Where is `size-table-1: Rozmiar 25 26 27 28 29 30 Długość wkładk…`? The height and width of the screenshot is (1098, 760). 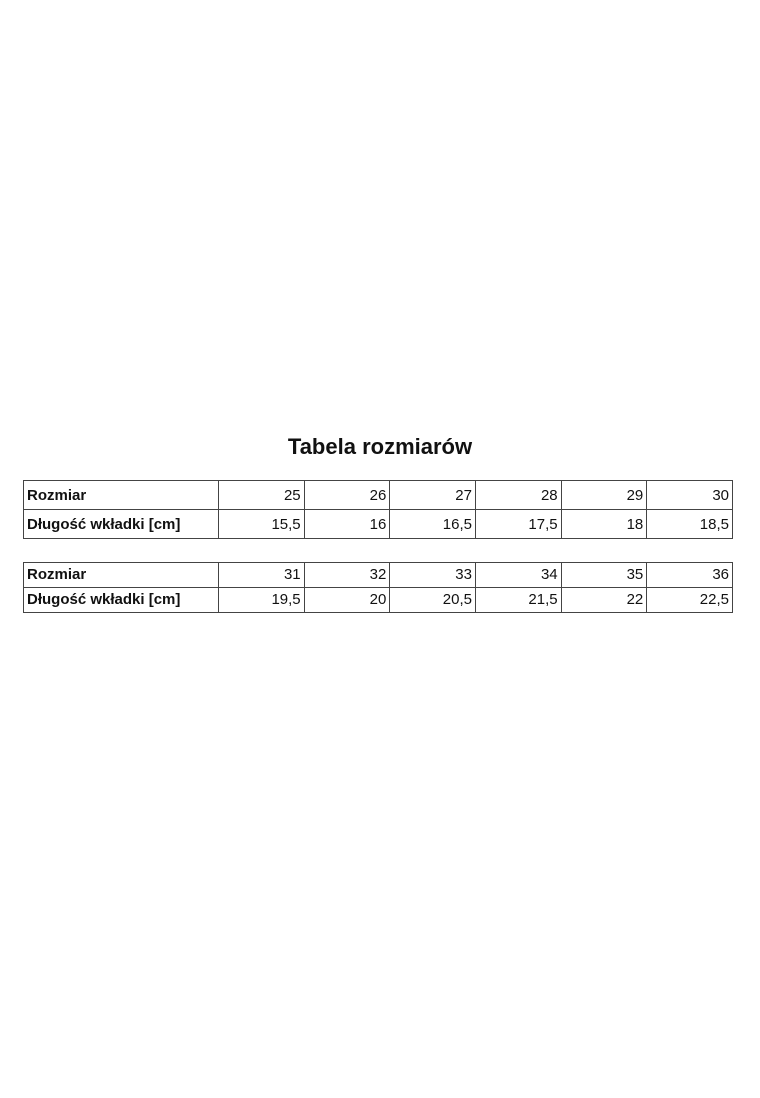 size-table-1: Rozmiar 25 26 27 28 29 30 Długość wkładk… is located at coordinates (378, 509).